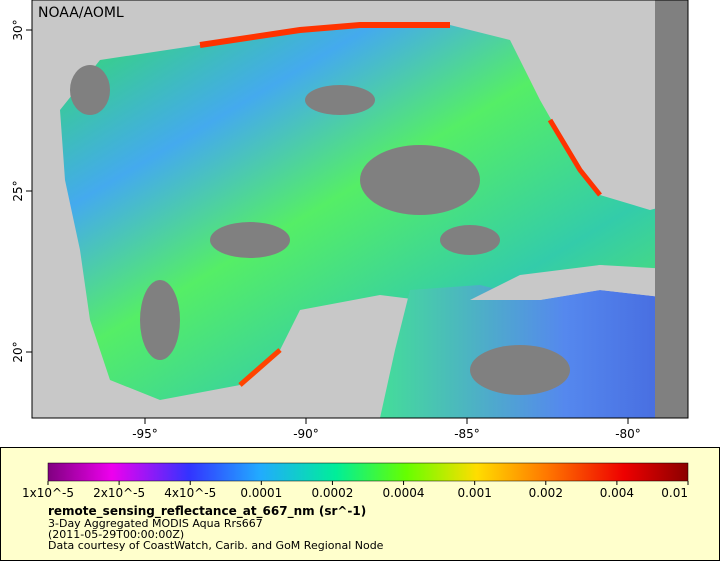 This screenshot has width=720, height=561. What do you see at coordinates (332, 493) in the screenshot?
I see `colorbar-tick-label: 0.0002` at bounding box center [332, 493].